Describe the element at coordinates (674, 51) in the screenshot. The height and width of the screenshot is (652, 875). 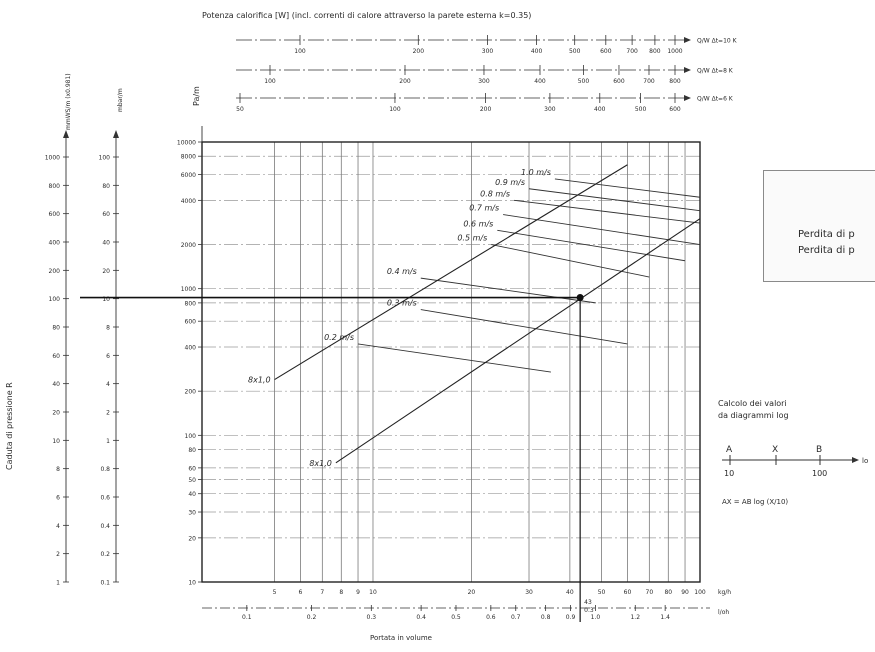
I see `top-scale-tick-label: 1000` at that location.